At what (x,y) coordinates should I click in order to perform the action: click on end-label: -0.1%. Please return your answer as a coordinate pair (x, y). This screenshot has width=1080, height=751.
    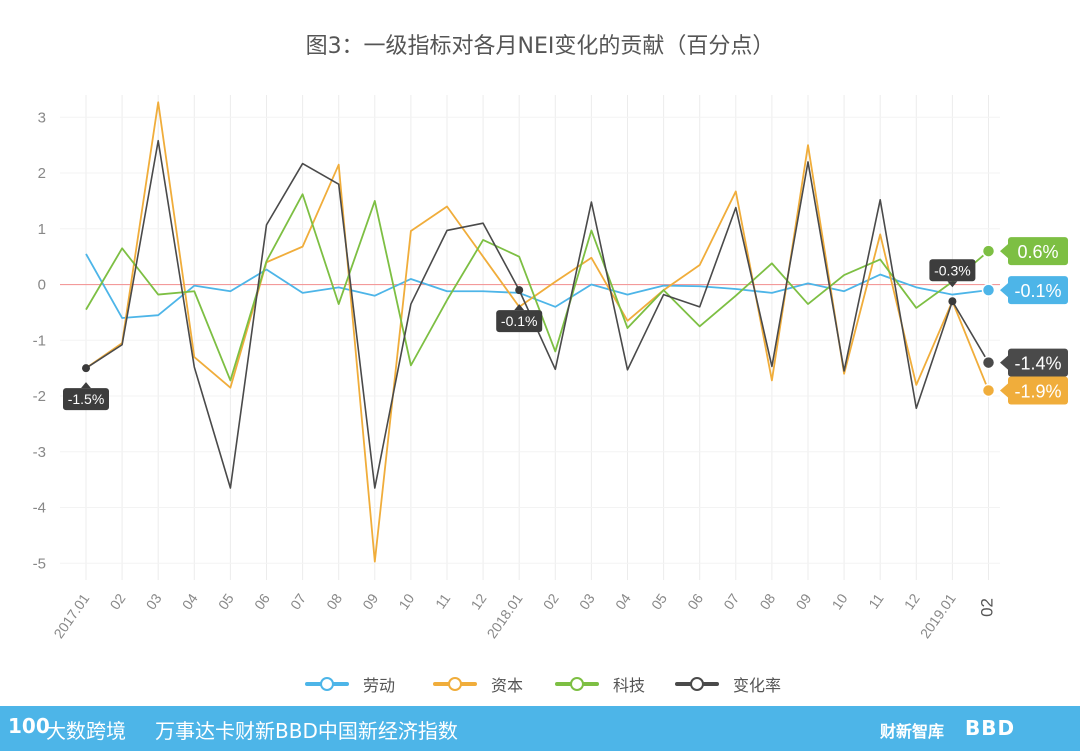
    Looking at the image, I should click on (1037, 291).